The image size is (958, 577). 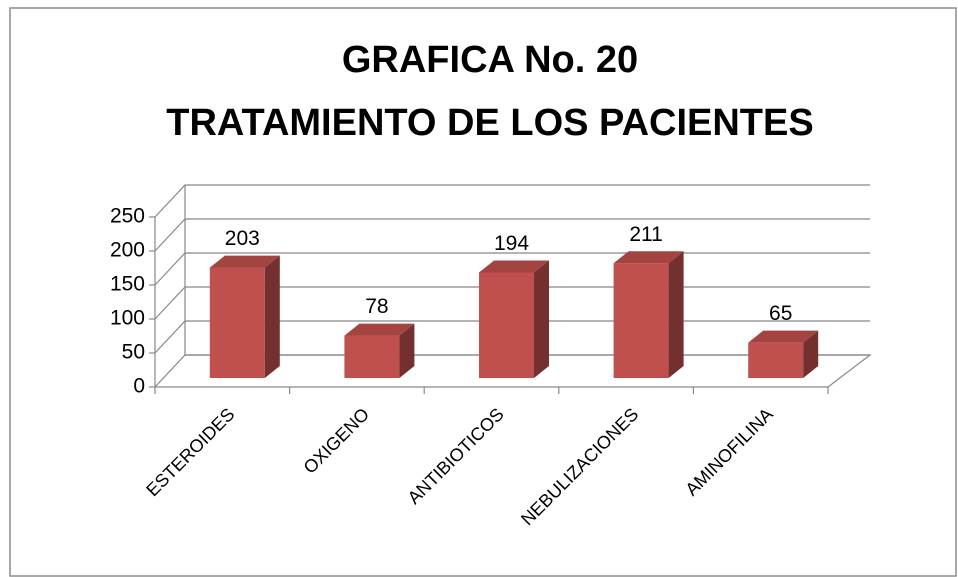 What do you see at coordinates (645, 234) in the screenshot?
I see `value-label: 211` at bounding box center [645, 234].